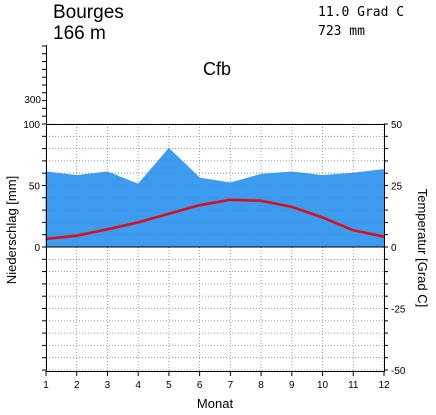 The height and width of the screenshot is (415, 436). Describe the element at coordinates (384, 385) in the screenshot. I see `x-tick-label: 12` at that location.